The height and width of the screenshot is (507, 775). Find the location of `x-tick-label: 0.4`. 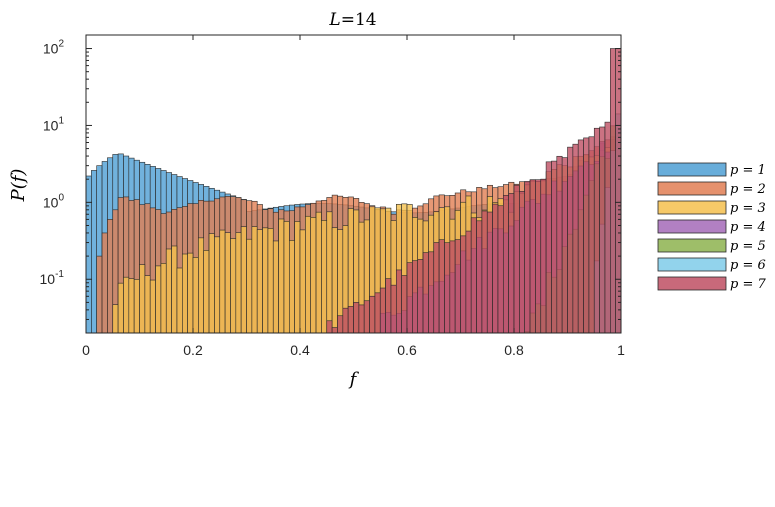

x-tick-label: 0.4 is located at coordinates (300, 350).